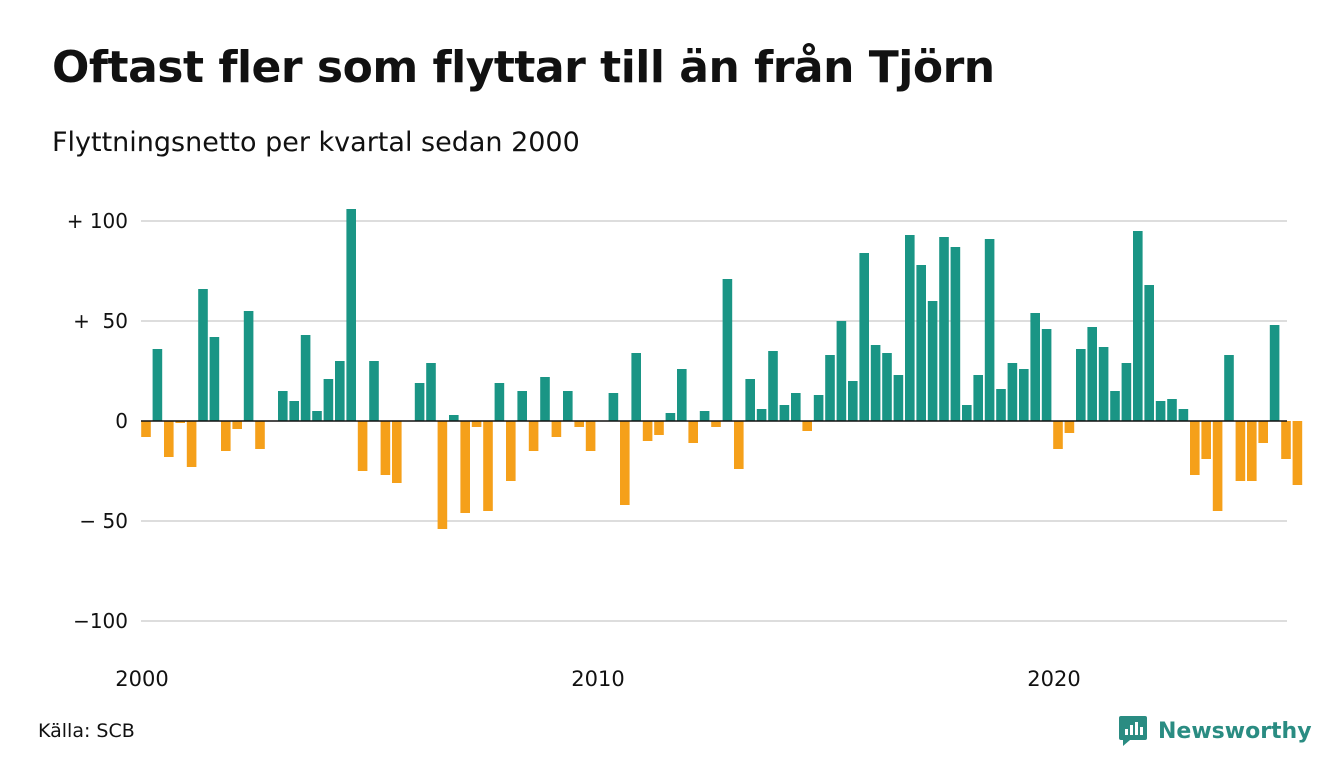 Image resolution: width=1340 pixels, height=780 pixels. I want to click on x-tick-label: 2020, so click(1053, 679).